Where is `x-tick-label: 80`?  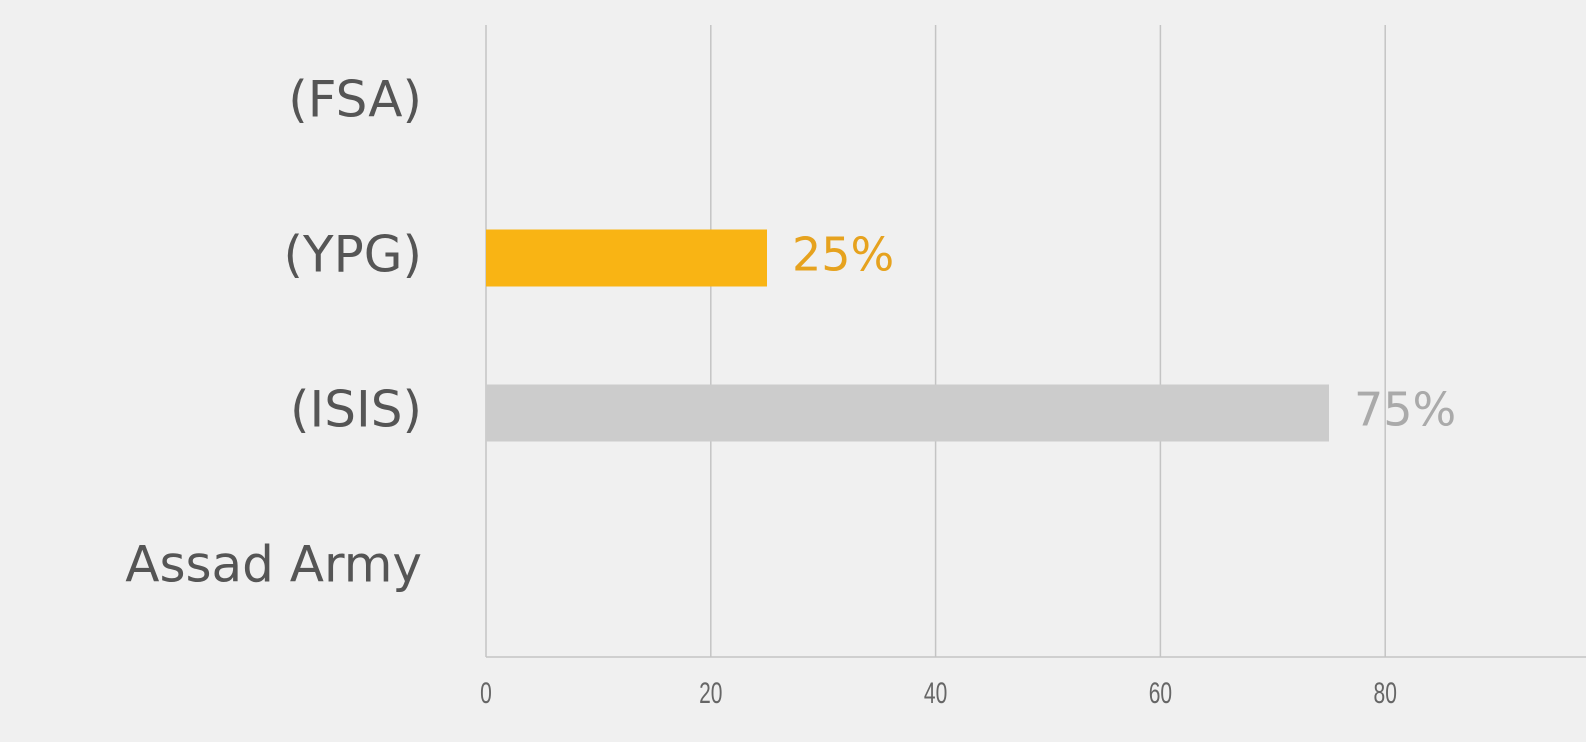
x-tick-label: 80 is located at coordinates (1385, 693).